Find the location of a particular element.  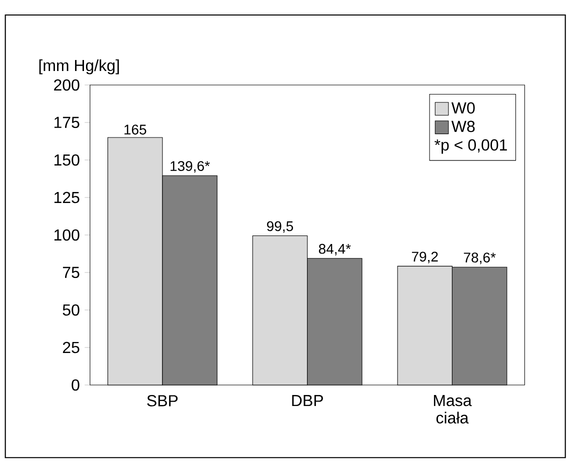

annotation: *p < 0,001 is located at coordinates (470, 146).